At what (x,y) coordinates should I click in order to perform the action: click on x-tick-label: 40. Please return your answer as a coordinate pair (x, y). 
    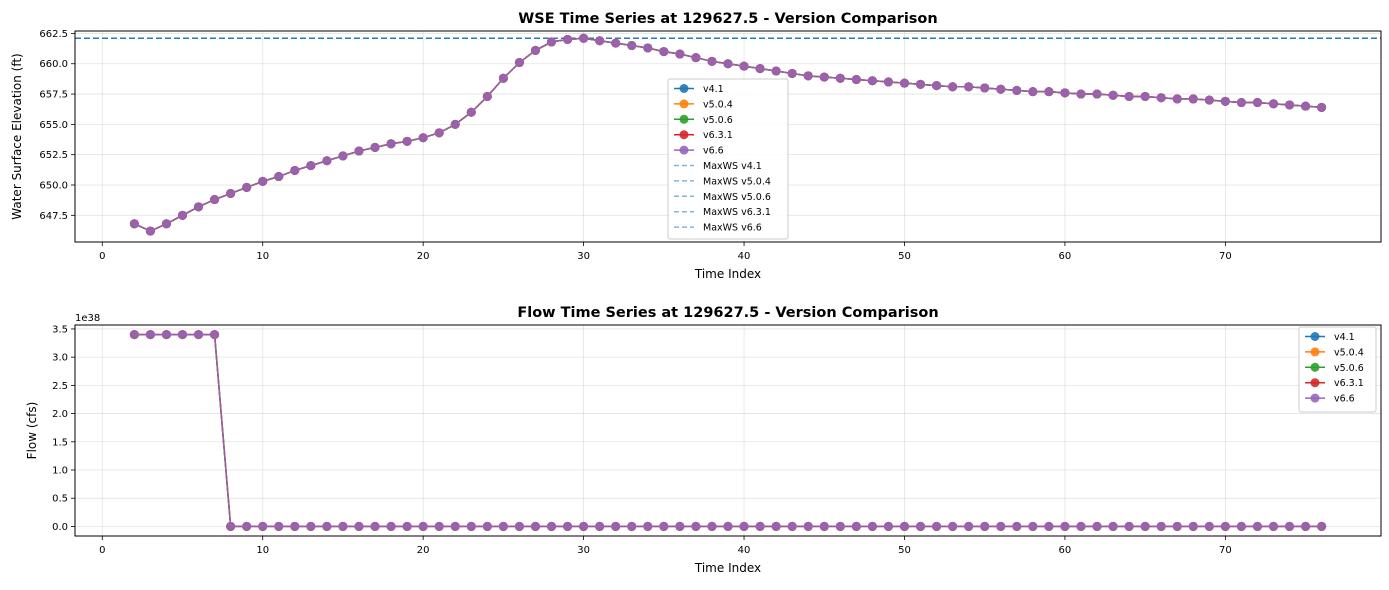
    Looking at the image, I should click on (744, 550).